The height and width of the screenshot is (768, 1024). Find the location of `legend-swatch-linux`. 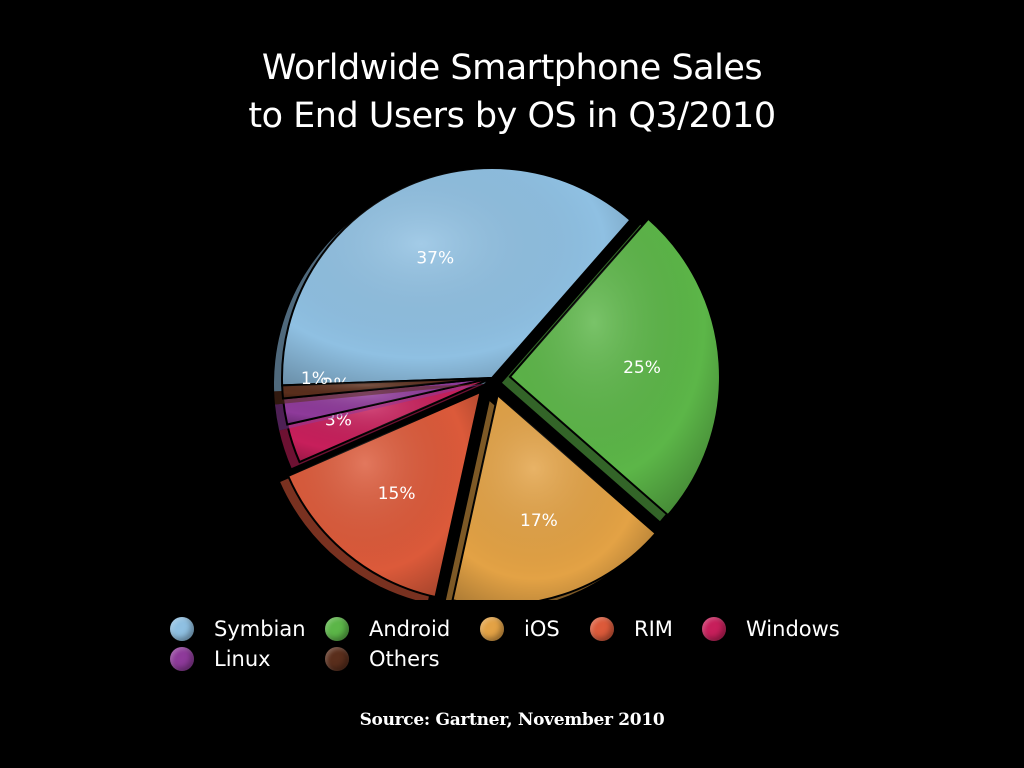

legend-swatch-linux is located at coordinates (182, 659).